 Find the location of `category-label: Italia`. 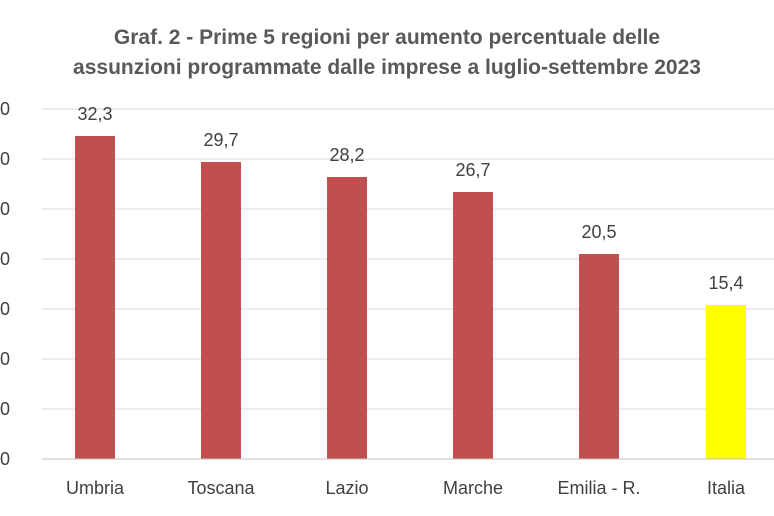

category-label: Italia is located at coordinates (726, 488).